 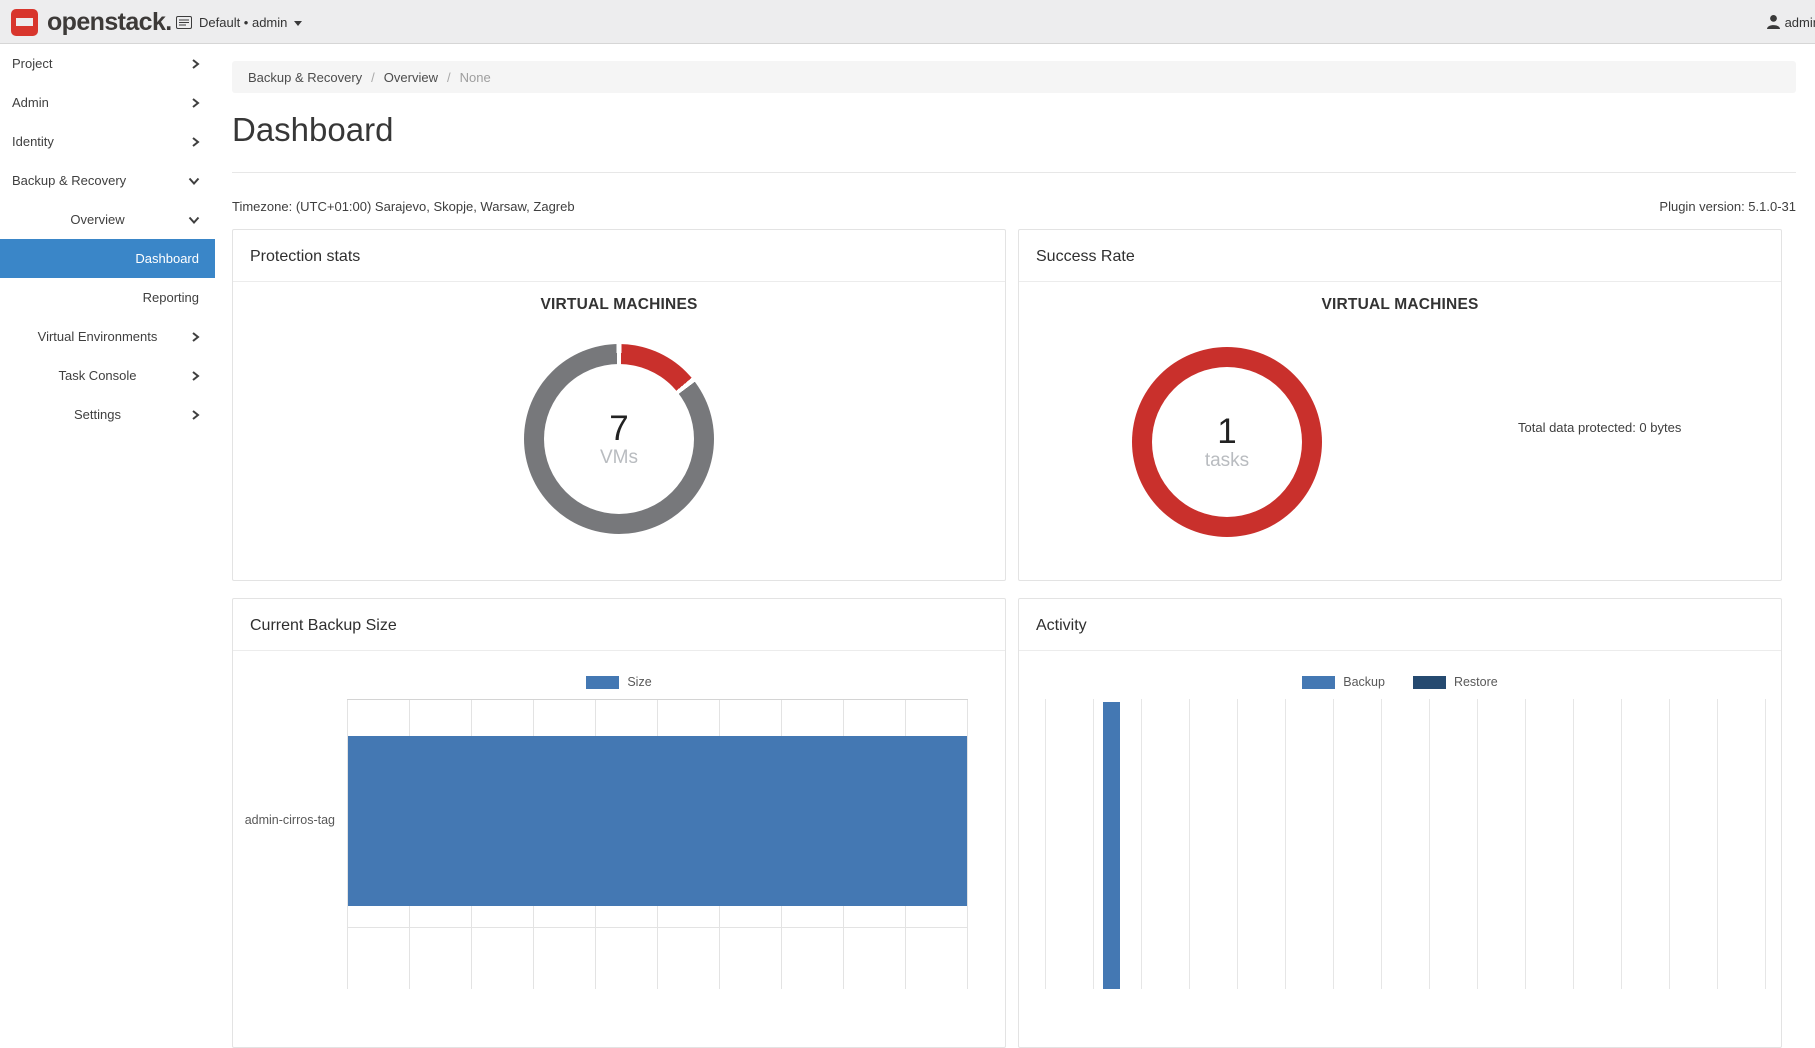 What do you see at coordinates (290, 820) in the screenshot?
I see `category-label: admin-cirros-tag` at bounding box center [290, 820].